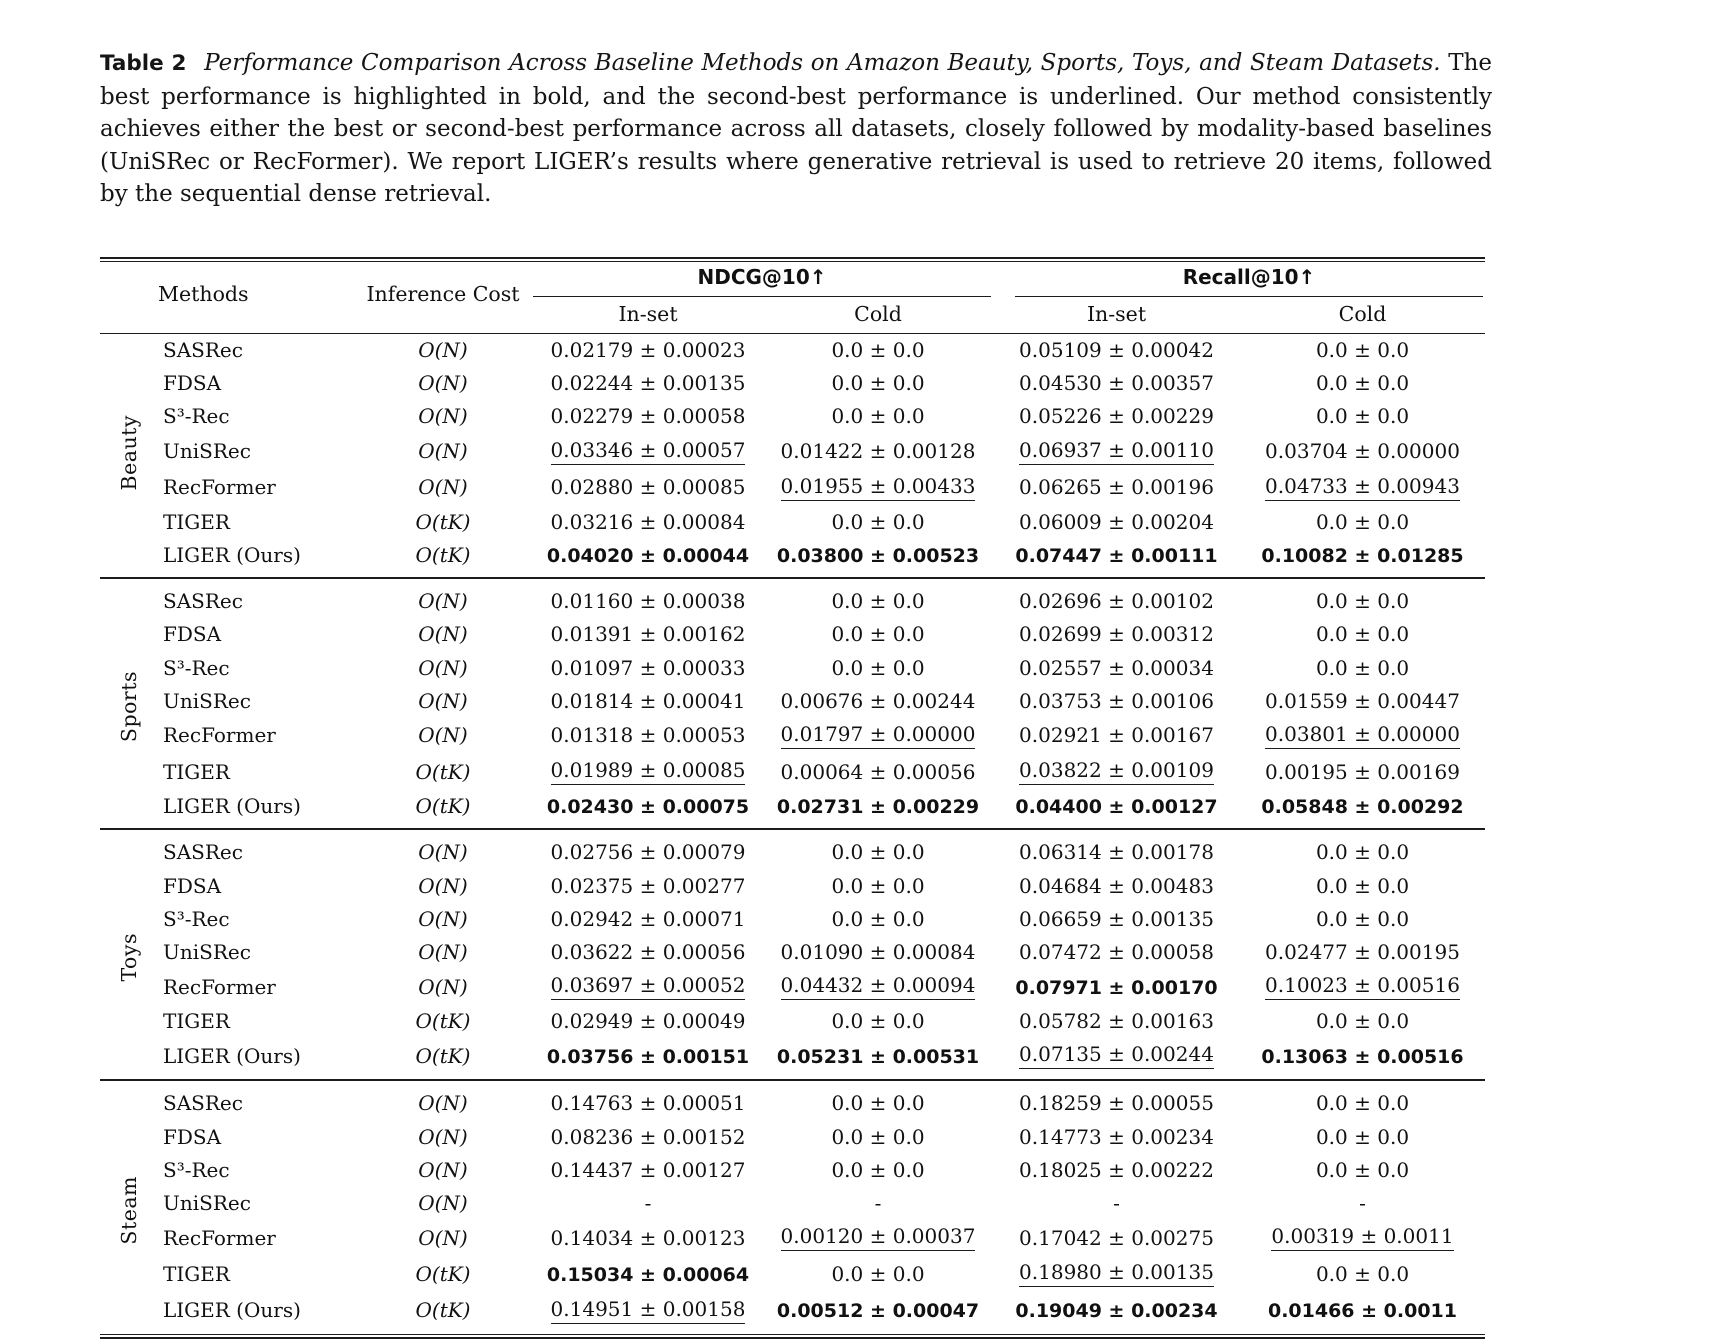 The width and height of the screenshot is (1728, 1339). What do you see at coordinates (648, 1169) in the screenshot?
I see `metric-value-cell: 0.14437 ± 0.00127` at bounding box center [648, 1169].